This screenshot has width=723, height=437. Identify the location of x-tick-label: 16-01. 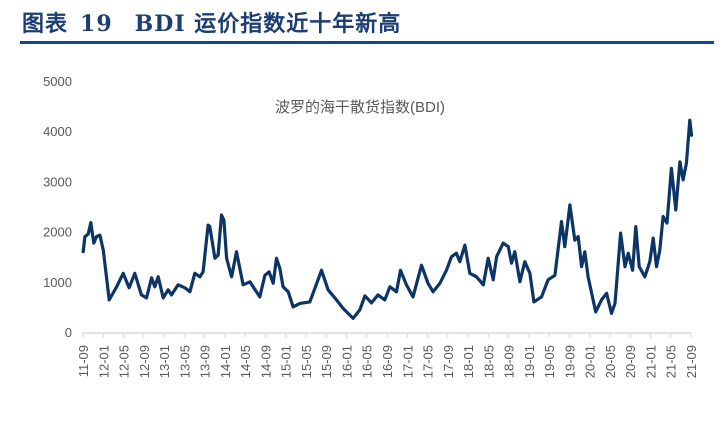
(346, 361).